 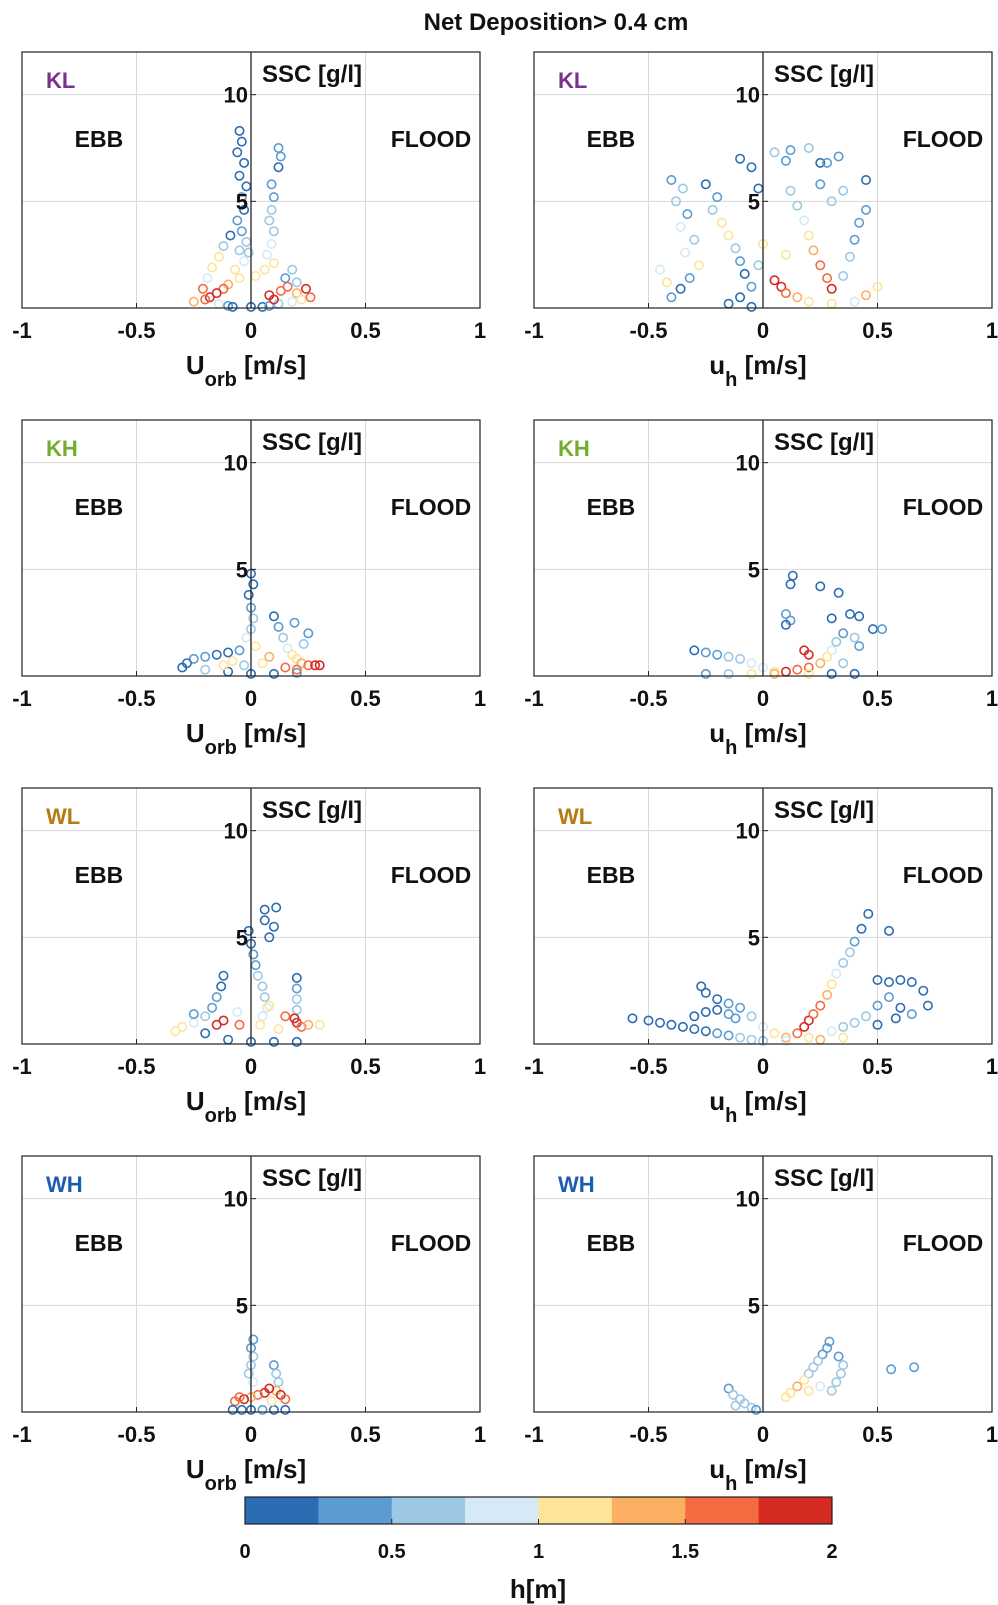 I want to click on x-axis-label: uh [m/s], so click(x=757, y=370).